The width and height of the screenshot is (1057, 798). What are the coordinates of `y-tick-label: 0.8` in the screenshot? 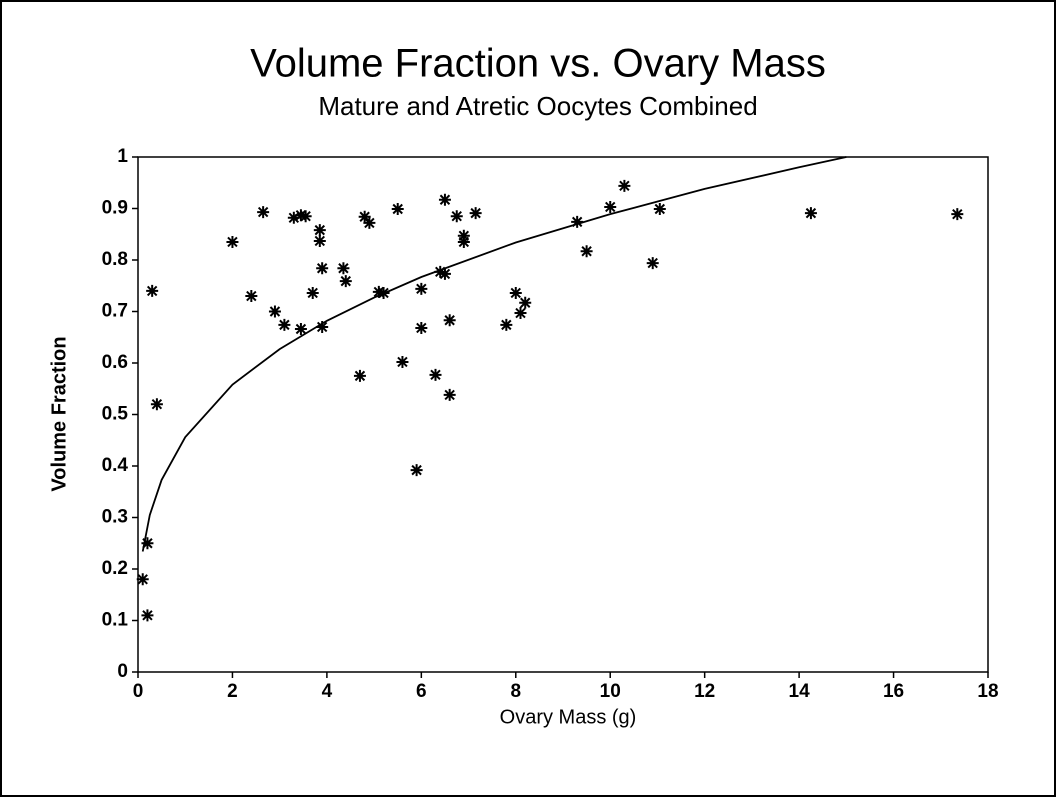 It's located at (115, 259).